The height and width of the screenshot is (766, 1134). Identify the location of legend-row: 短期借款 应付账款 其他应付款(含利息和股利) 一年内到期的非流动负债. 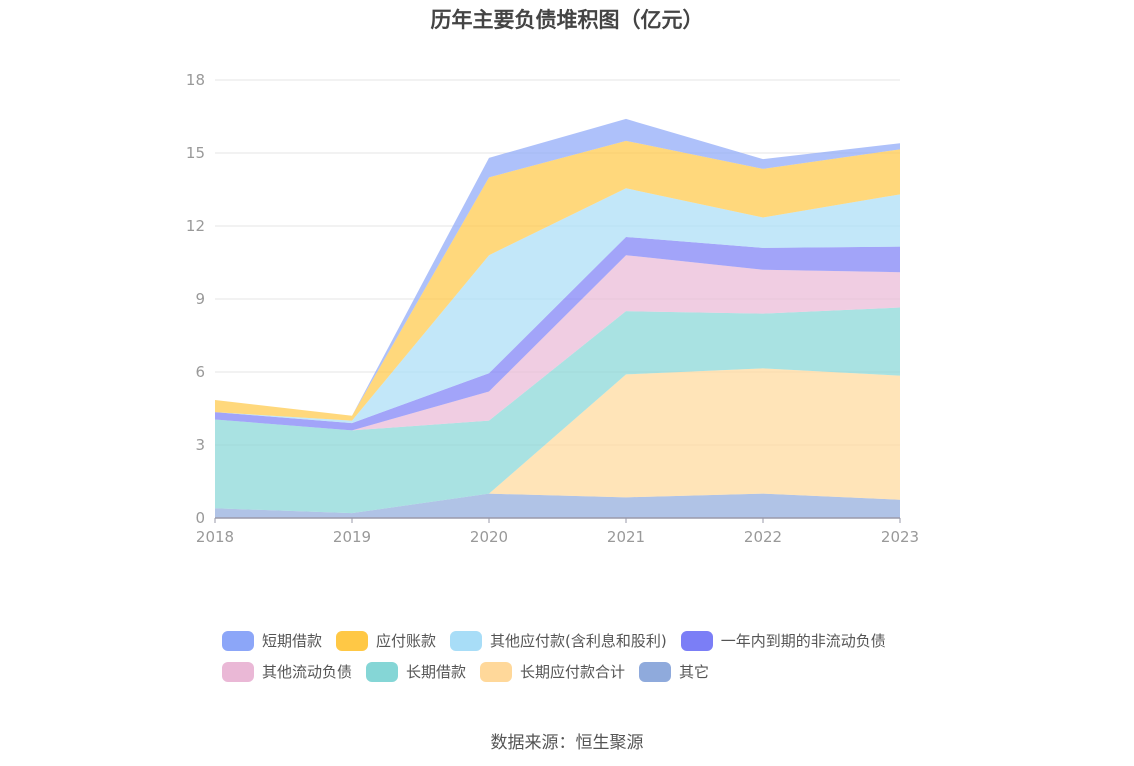
(582, 640).